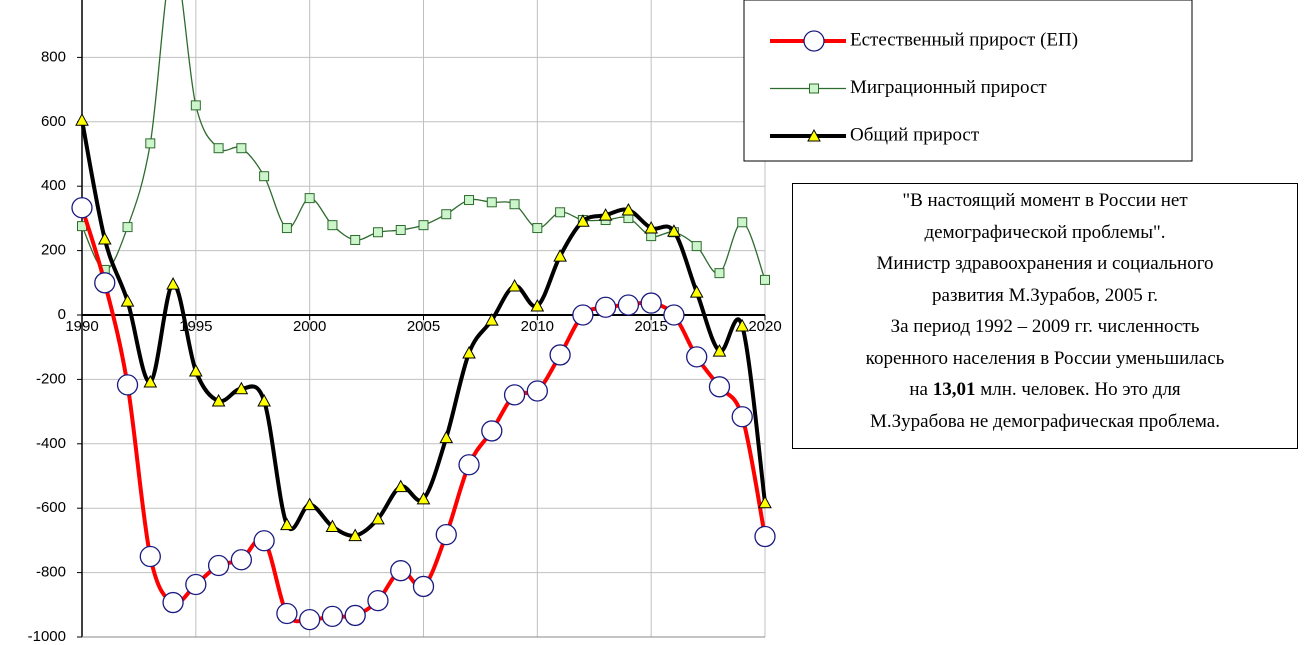 This screenshot has height=645, width=1305. Describe the element at coordinates (47, 636) in the screenshot. I see `y-tick-label: -1000` at that location.